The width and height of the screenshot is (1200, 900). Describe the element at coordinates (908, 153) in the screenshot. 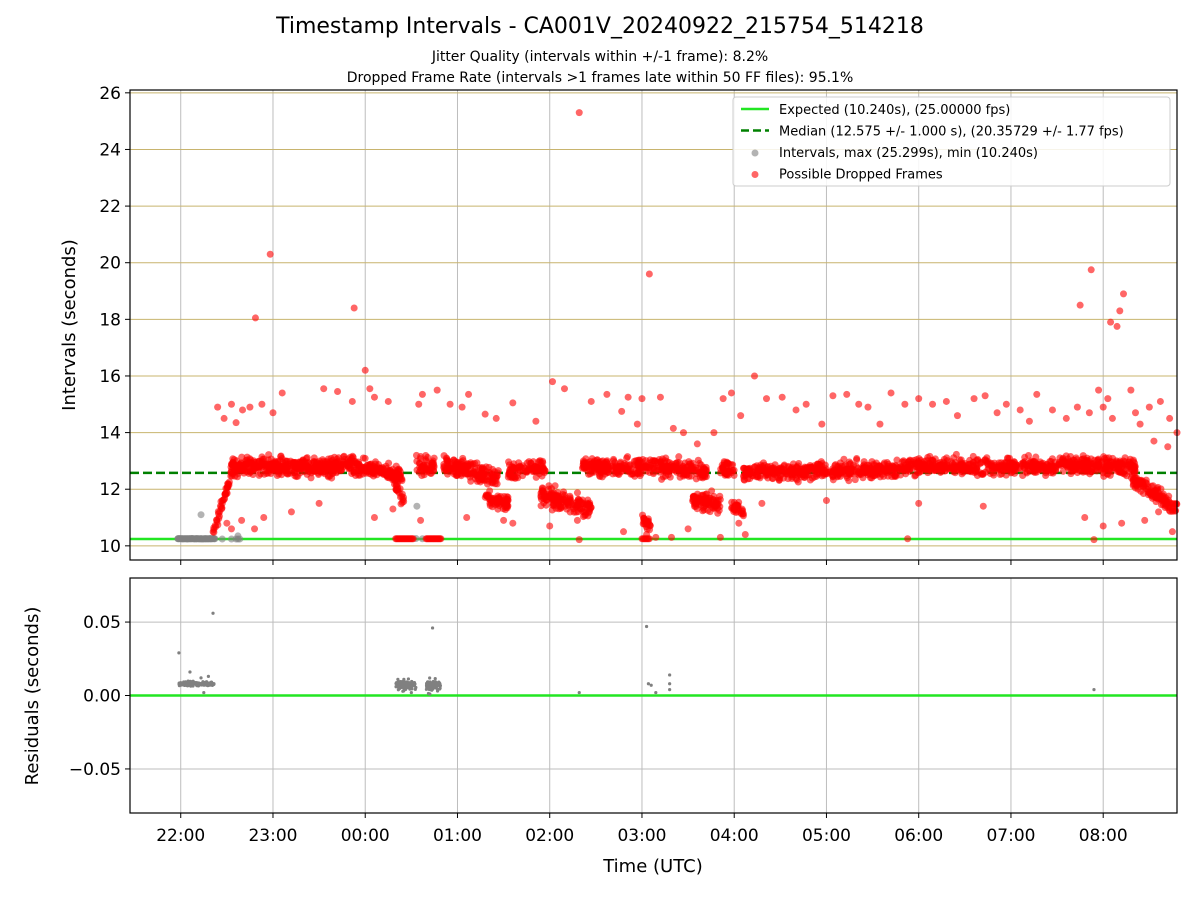

I see `legend-label: Intervals, max (25.299s), min (10.240s)` at that location.